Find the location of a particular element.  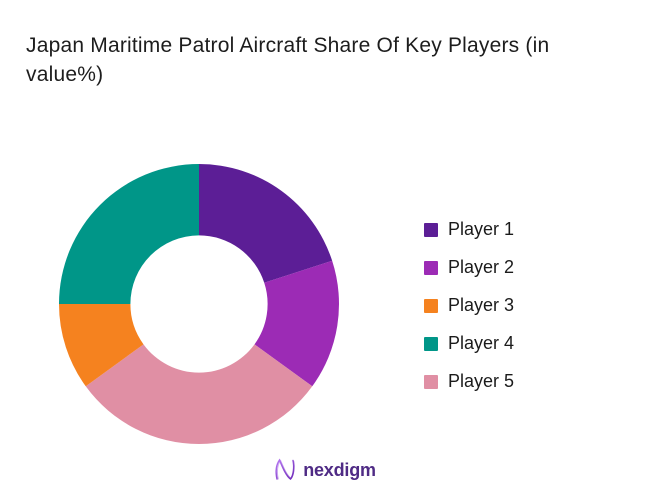

chart-legend: Player 1 Player 2 Player 3 Player 4 Player 5 is located at coordinates (469, 314).